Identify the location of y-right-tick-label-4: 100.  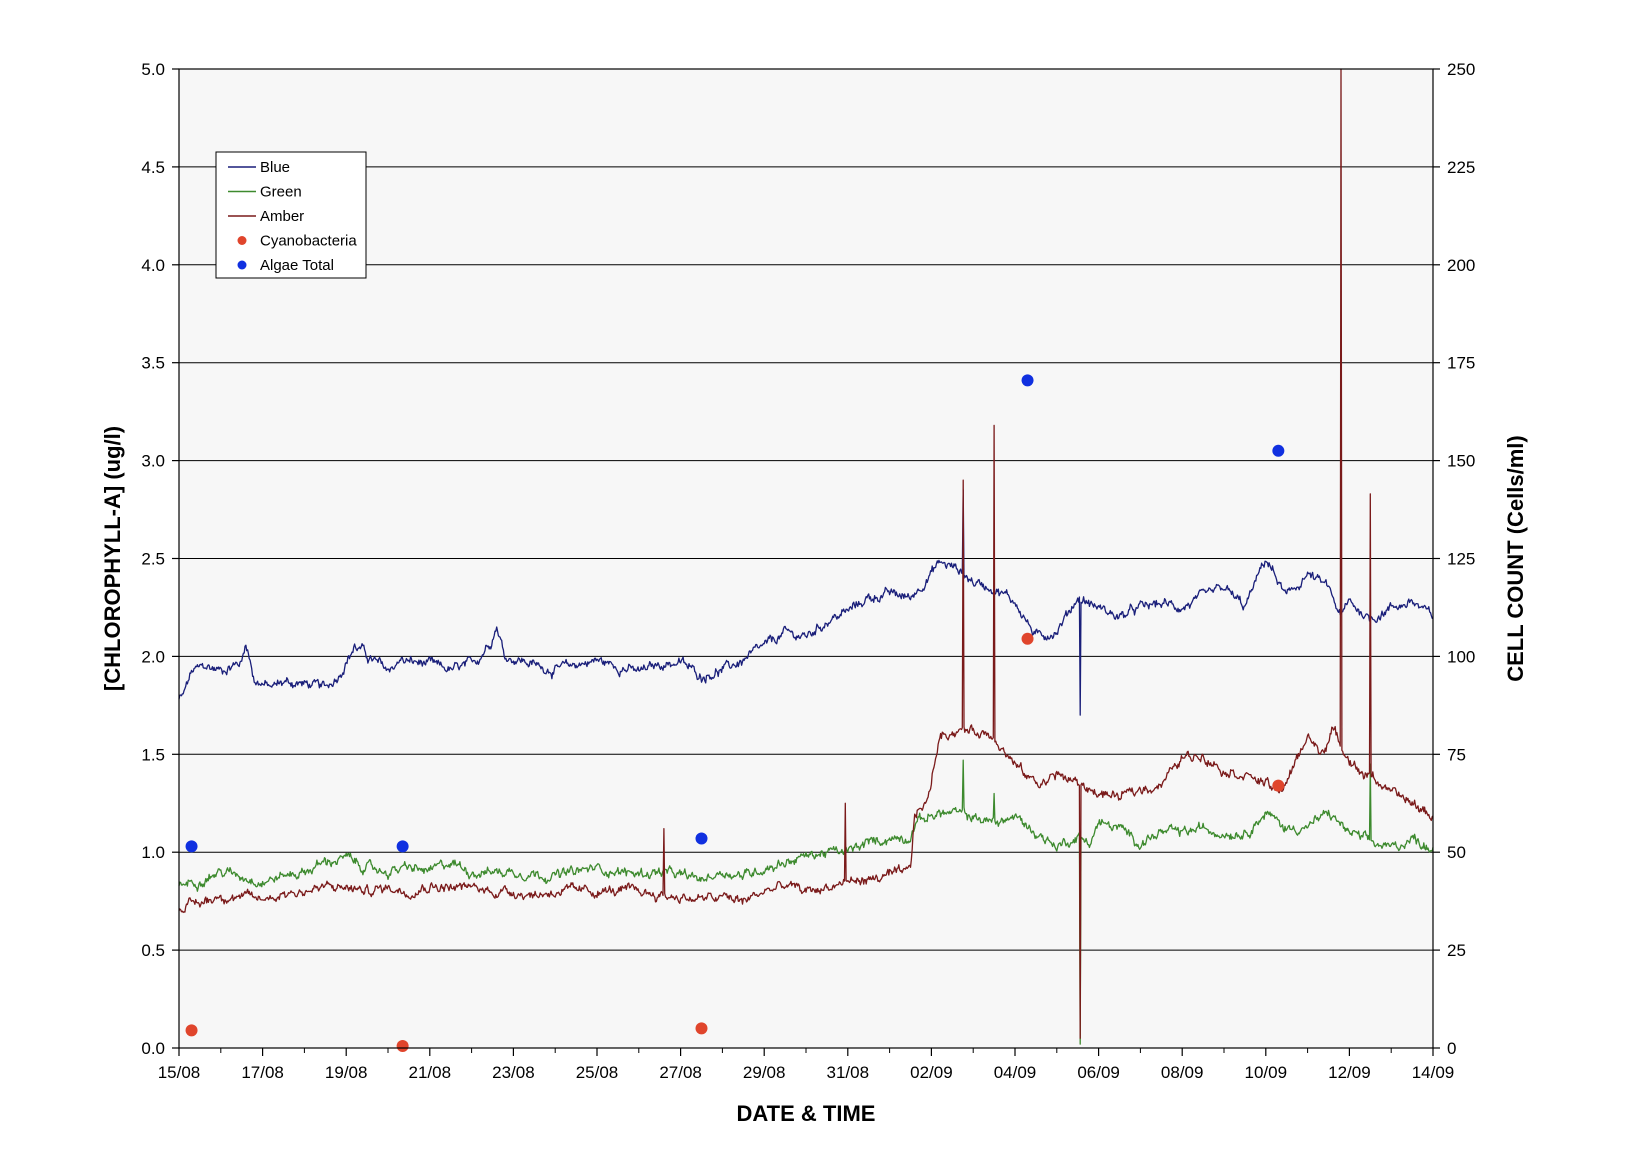
(1461, 656).